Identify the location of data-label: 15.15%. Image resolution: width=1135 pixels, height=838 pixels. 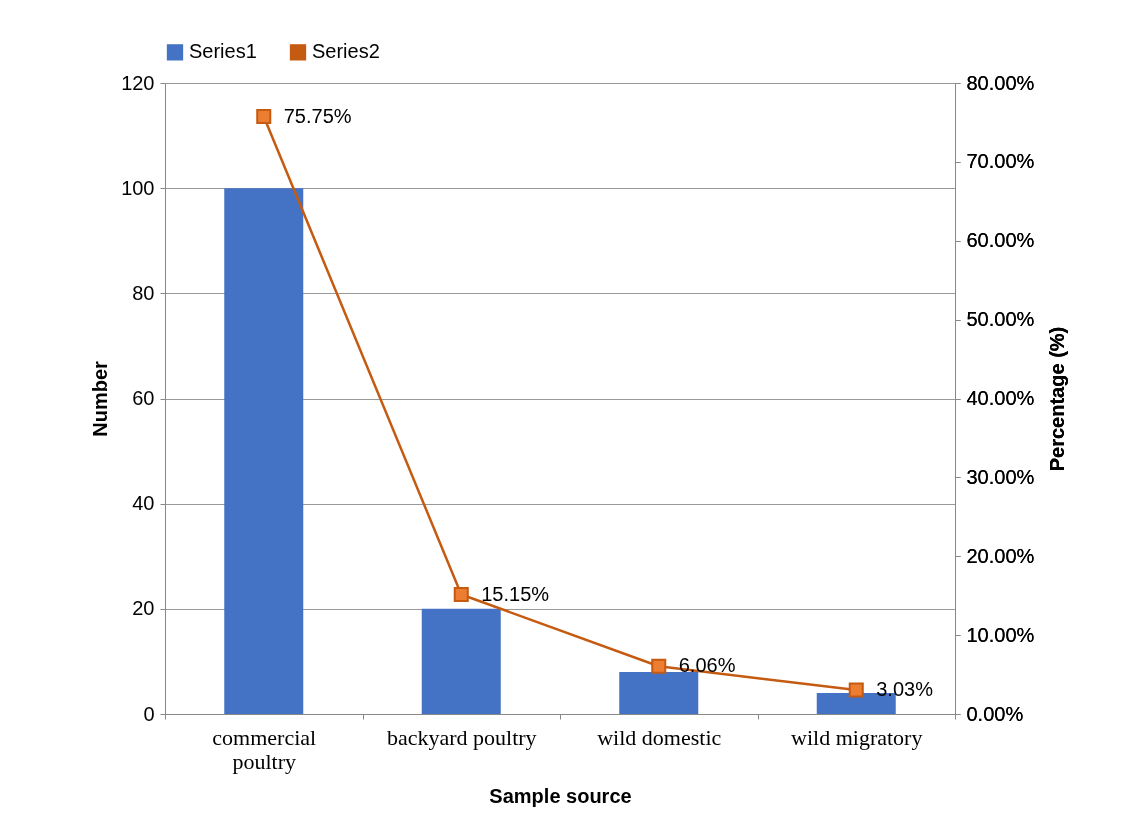
(515, 593).